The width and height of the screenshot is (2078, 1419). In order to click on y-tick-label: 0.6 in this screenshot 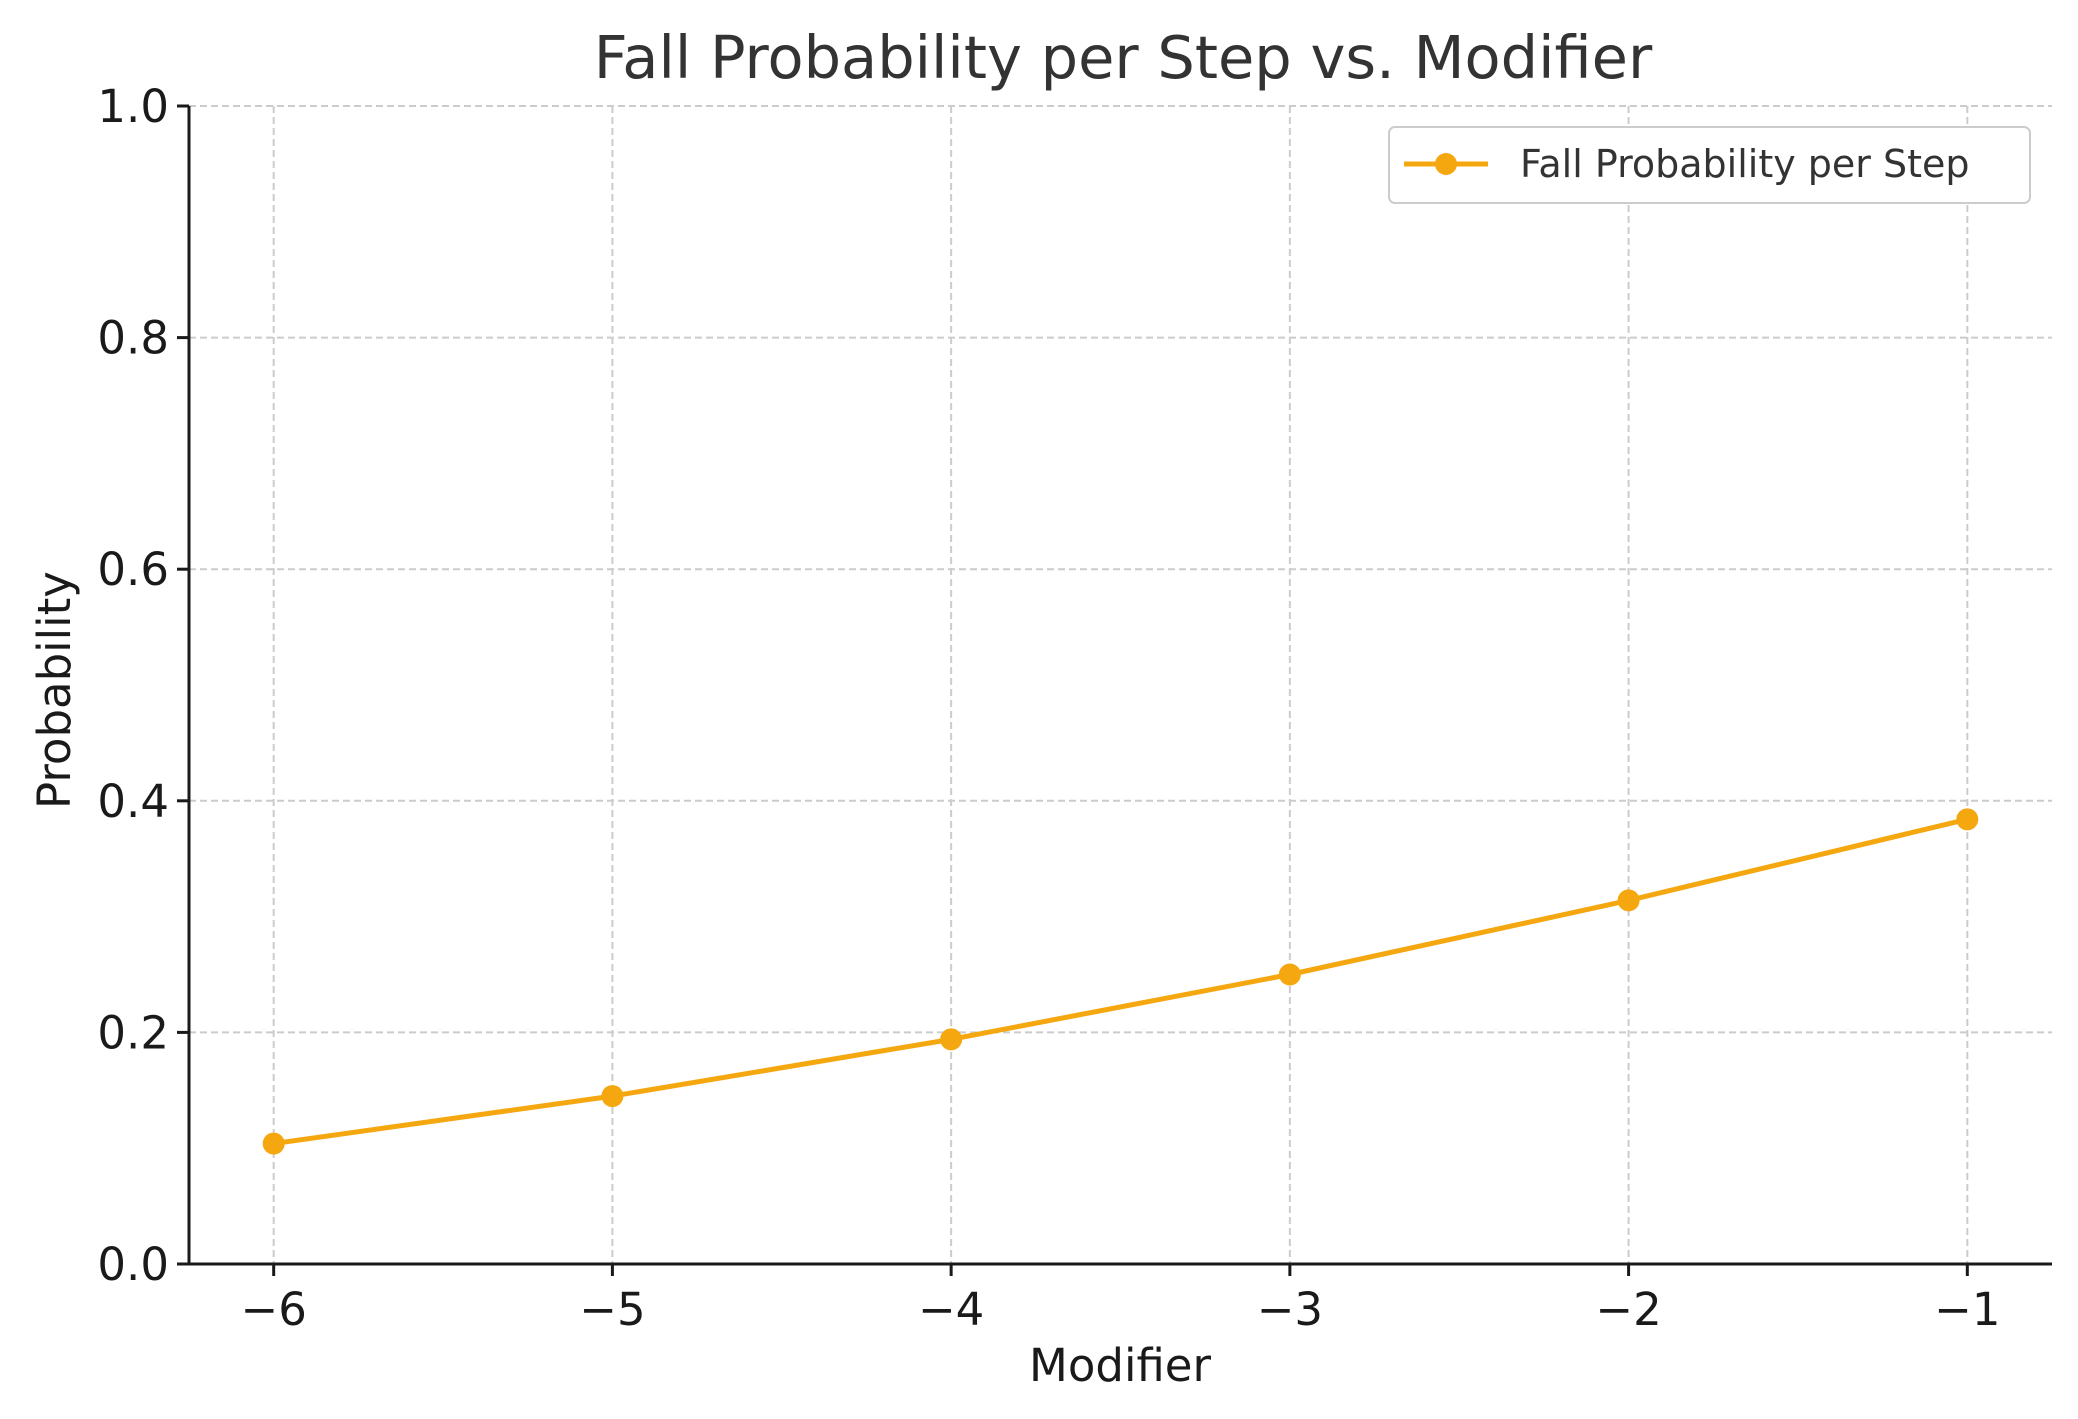, I will do `click(133, 569)`.